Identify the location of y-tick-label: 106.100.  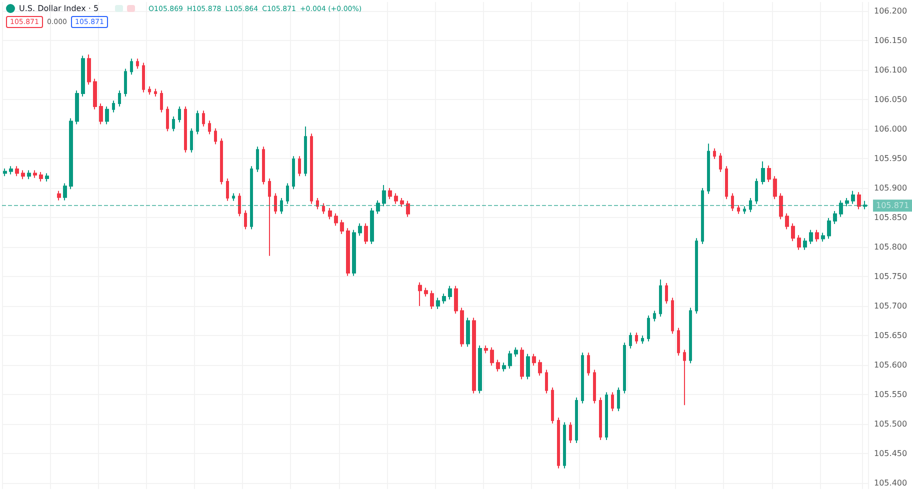
(891, 69).